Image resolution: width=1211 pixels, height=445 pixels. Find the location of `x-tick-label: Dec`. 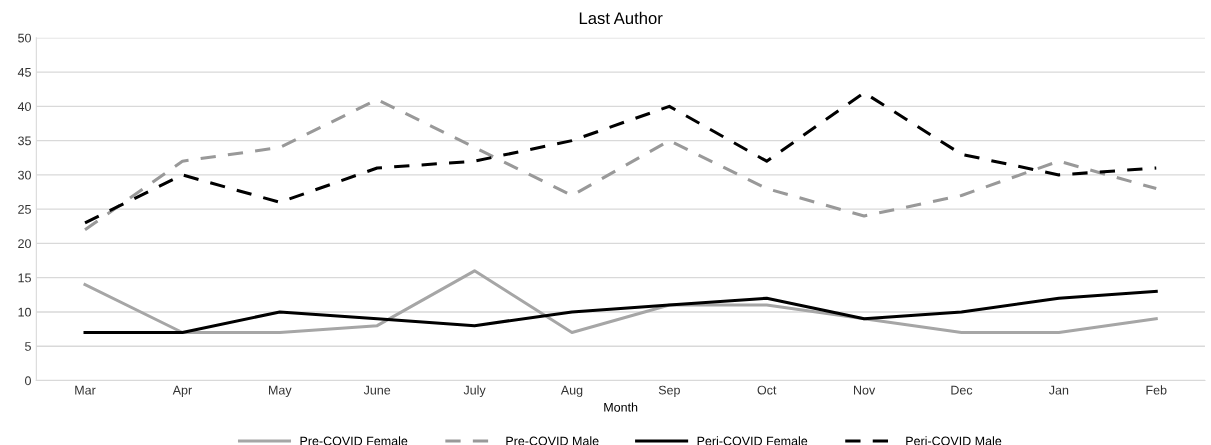

x-tick-label: Dec is located at coordinates (962, 390).